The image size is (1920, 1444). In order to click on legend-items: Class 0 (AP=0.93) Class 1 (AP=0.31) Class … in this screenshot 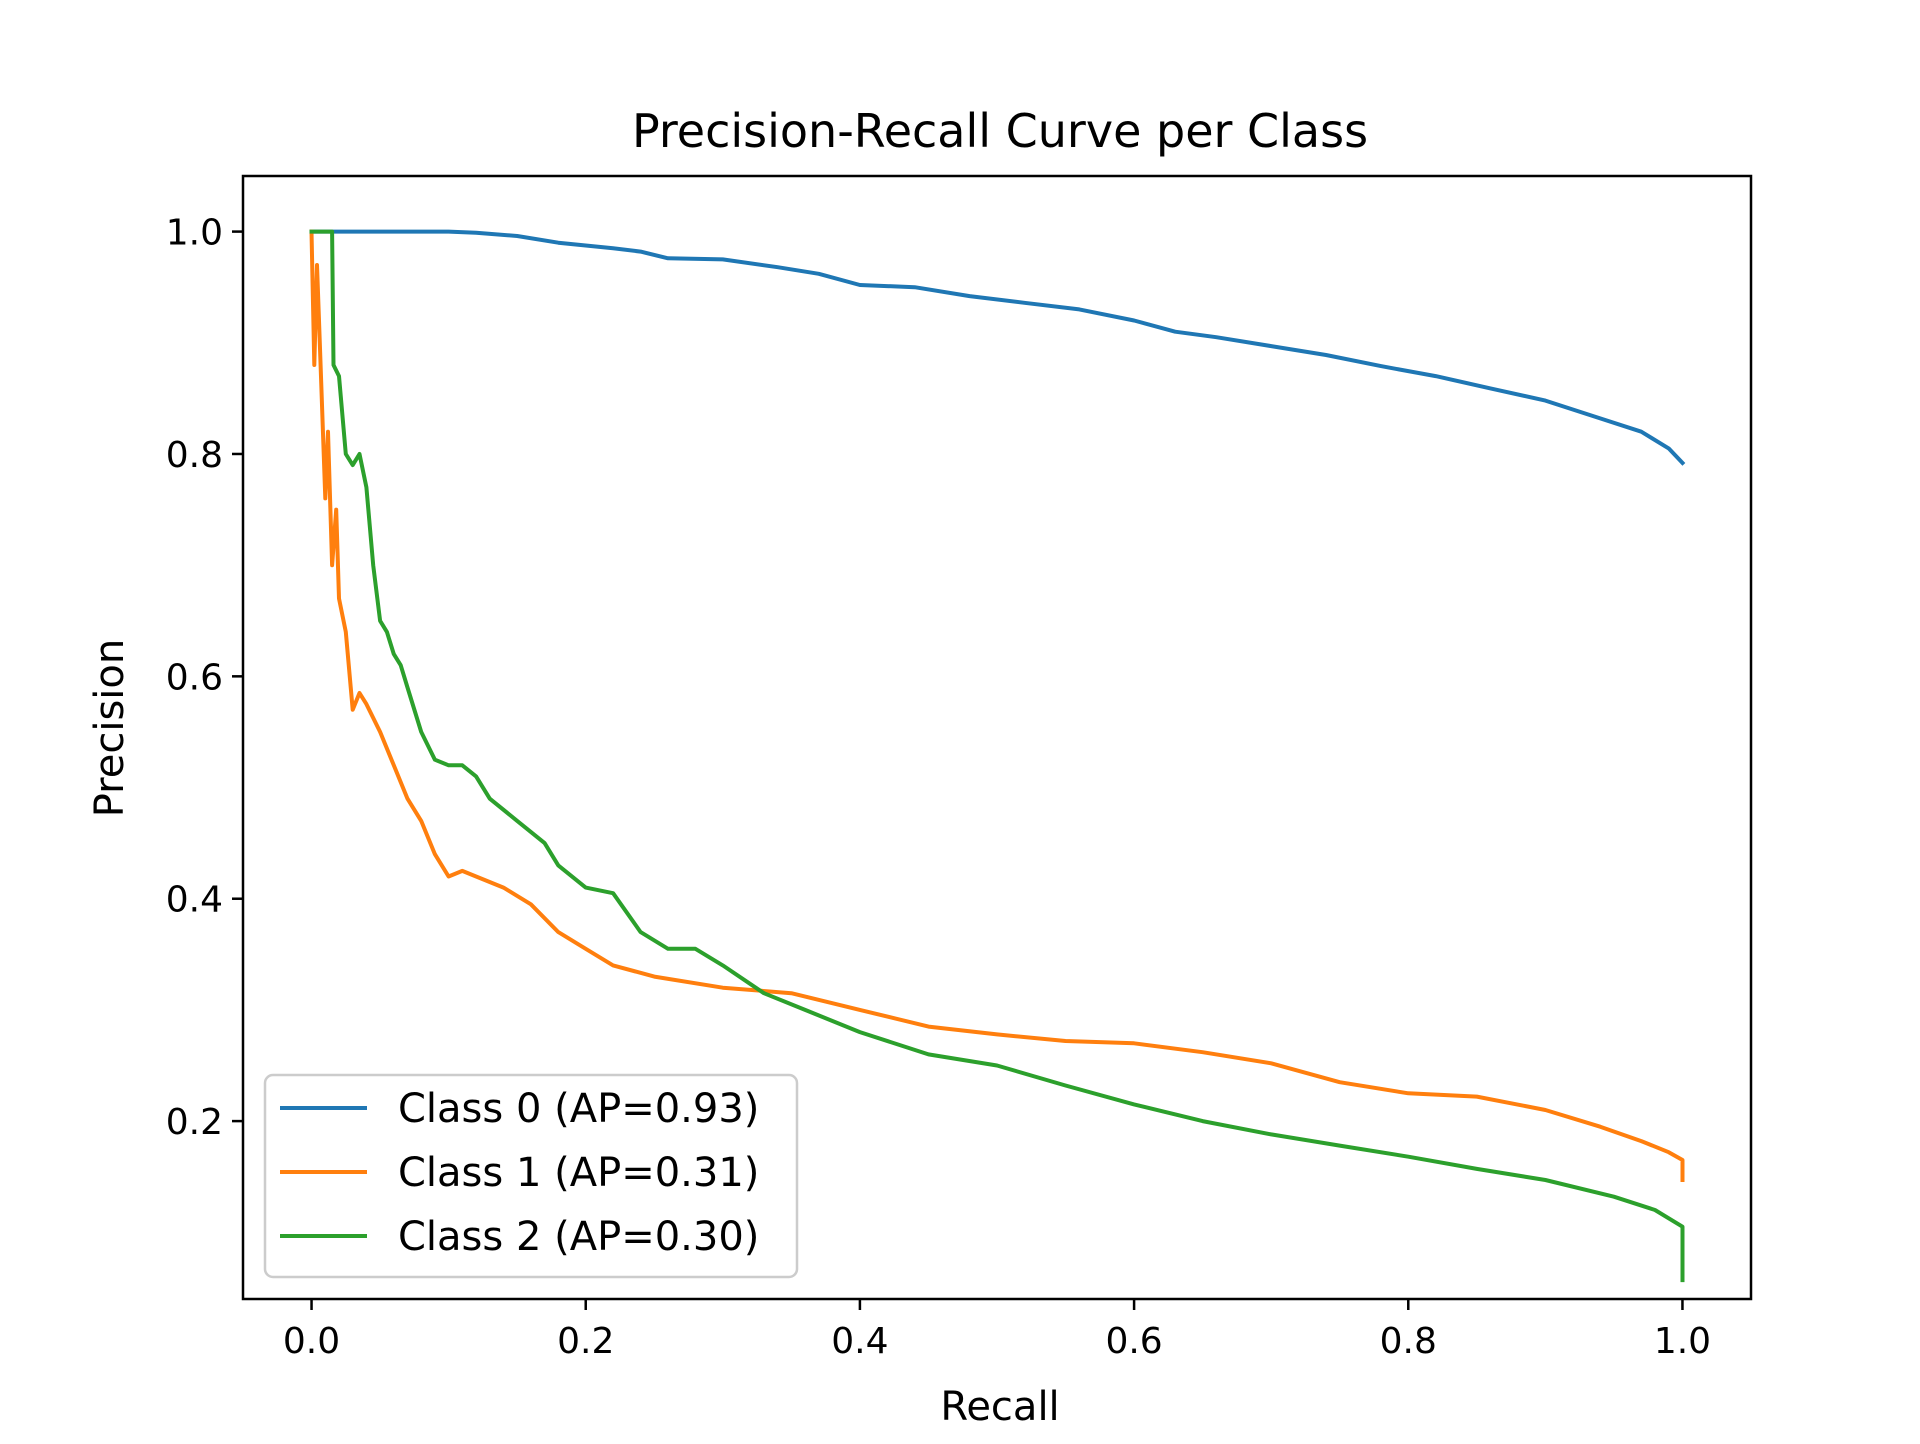, I will do `click(519, 1173)`.